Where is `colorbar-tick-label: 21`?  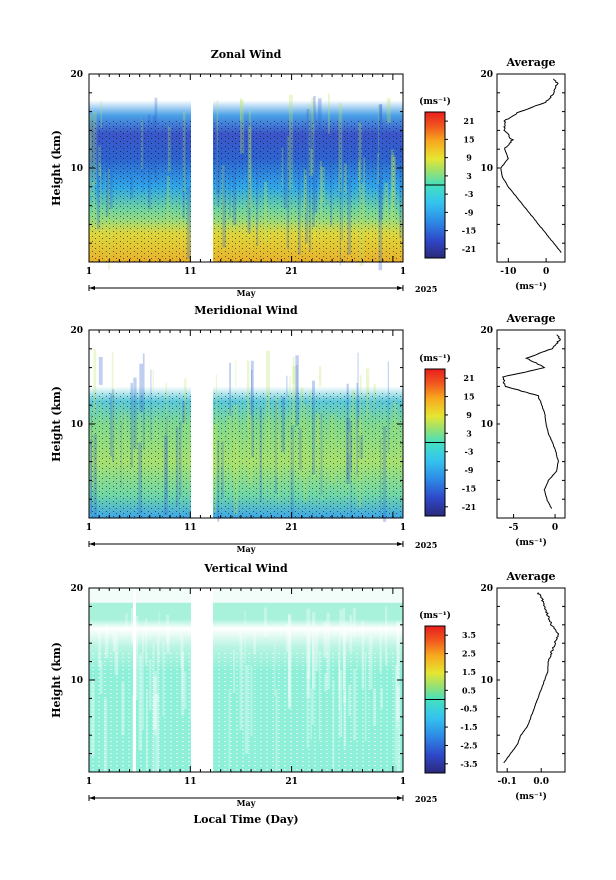 colorbar-tick-label: 21 is located at coordinates (468, 378).